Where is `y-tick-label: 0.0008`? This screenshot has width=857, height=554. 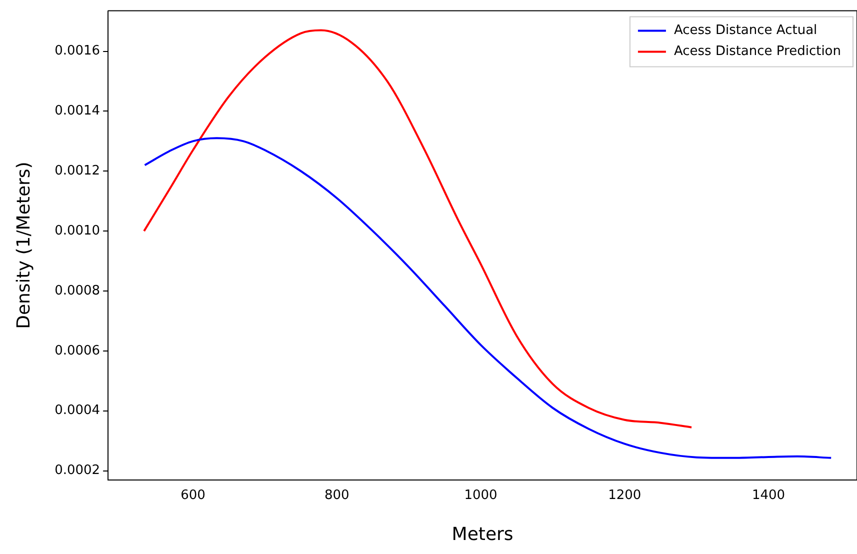
y-tick-label: 0.0008 is located at coordinates (77, 290).